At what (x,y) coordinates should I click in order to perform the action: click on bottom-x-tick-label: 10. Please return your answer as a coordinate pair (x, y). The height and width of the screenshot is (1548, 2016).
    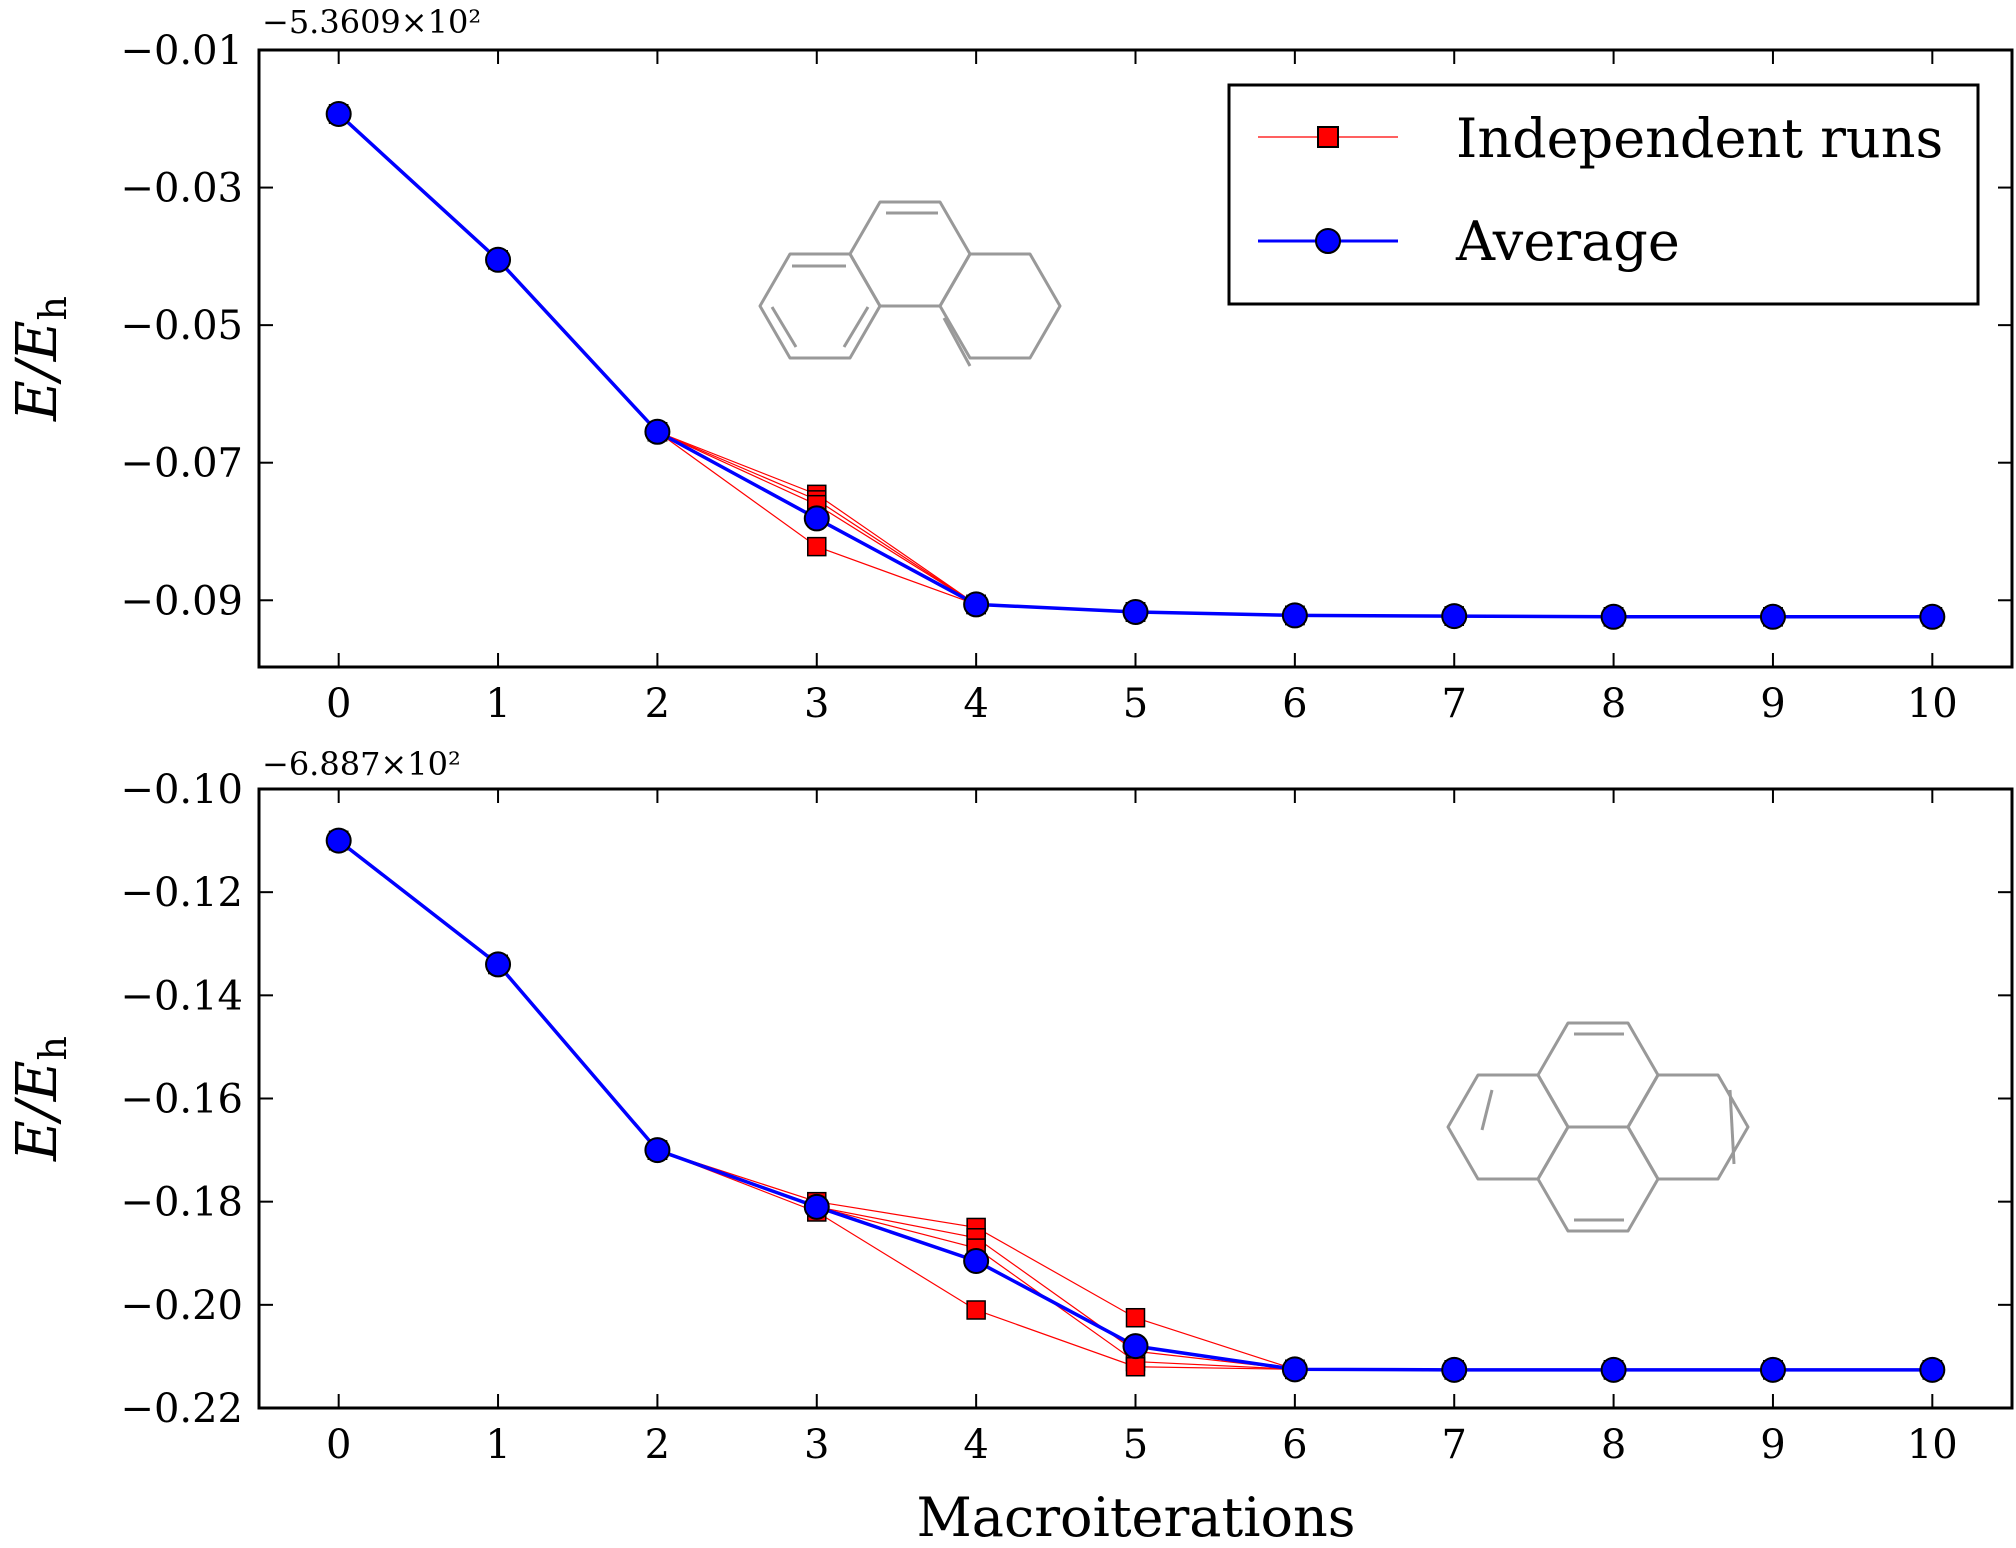
    Looking at the image, I should click on (1932, 1445).